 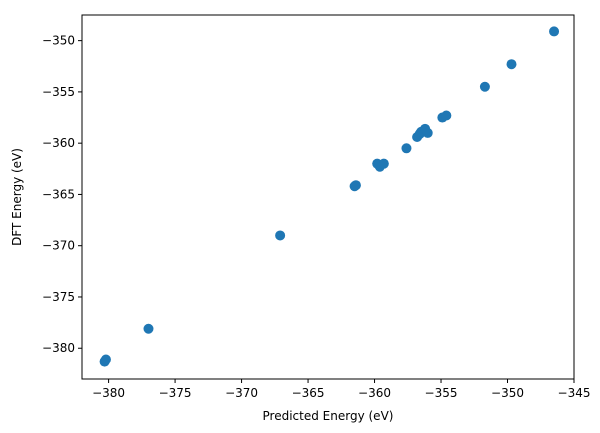 What do you see at coordinates (441, 393) in the screenshot?
I see `x-tick-label: −355` at bounding box center [441, 393].